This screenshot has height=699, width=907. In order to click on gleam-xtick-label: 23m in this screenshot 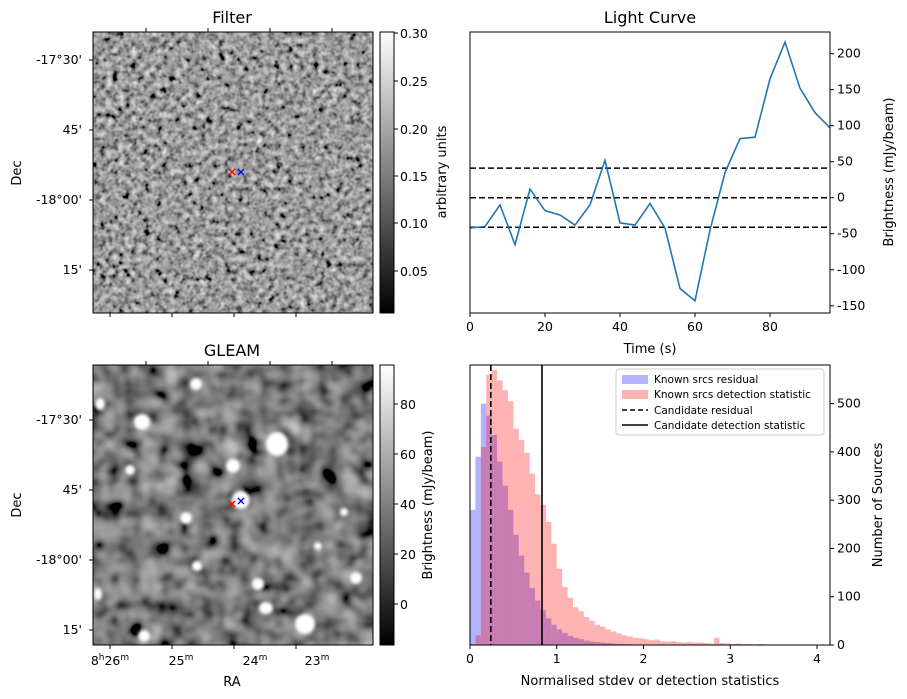, I will do `click(317, 660)`.